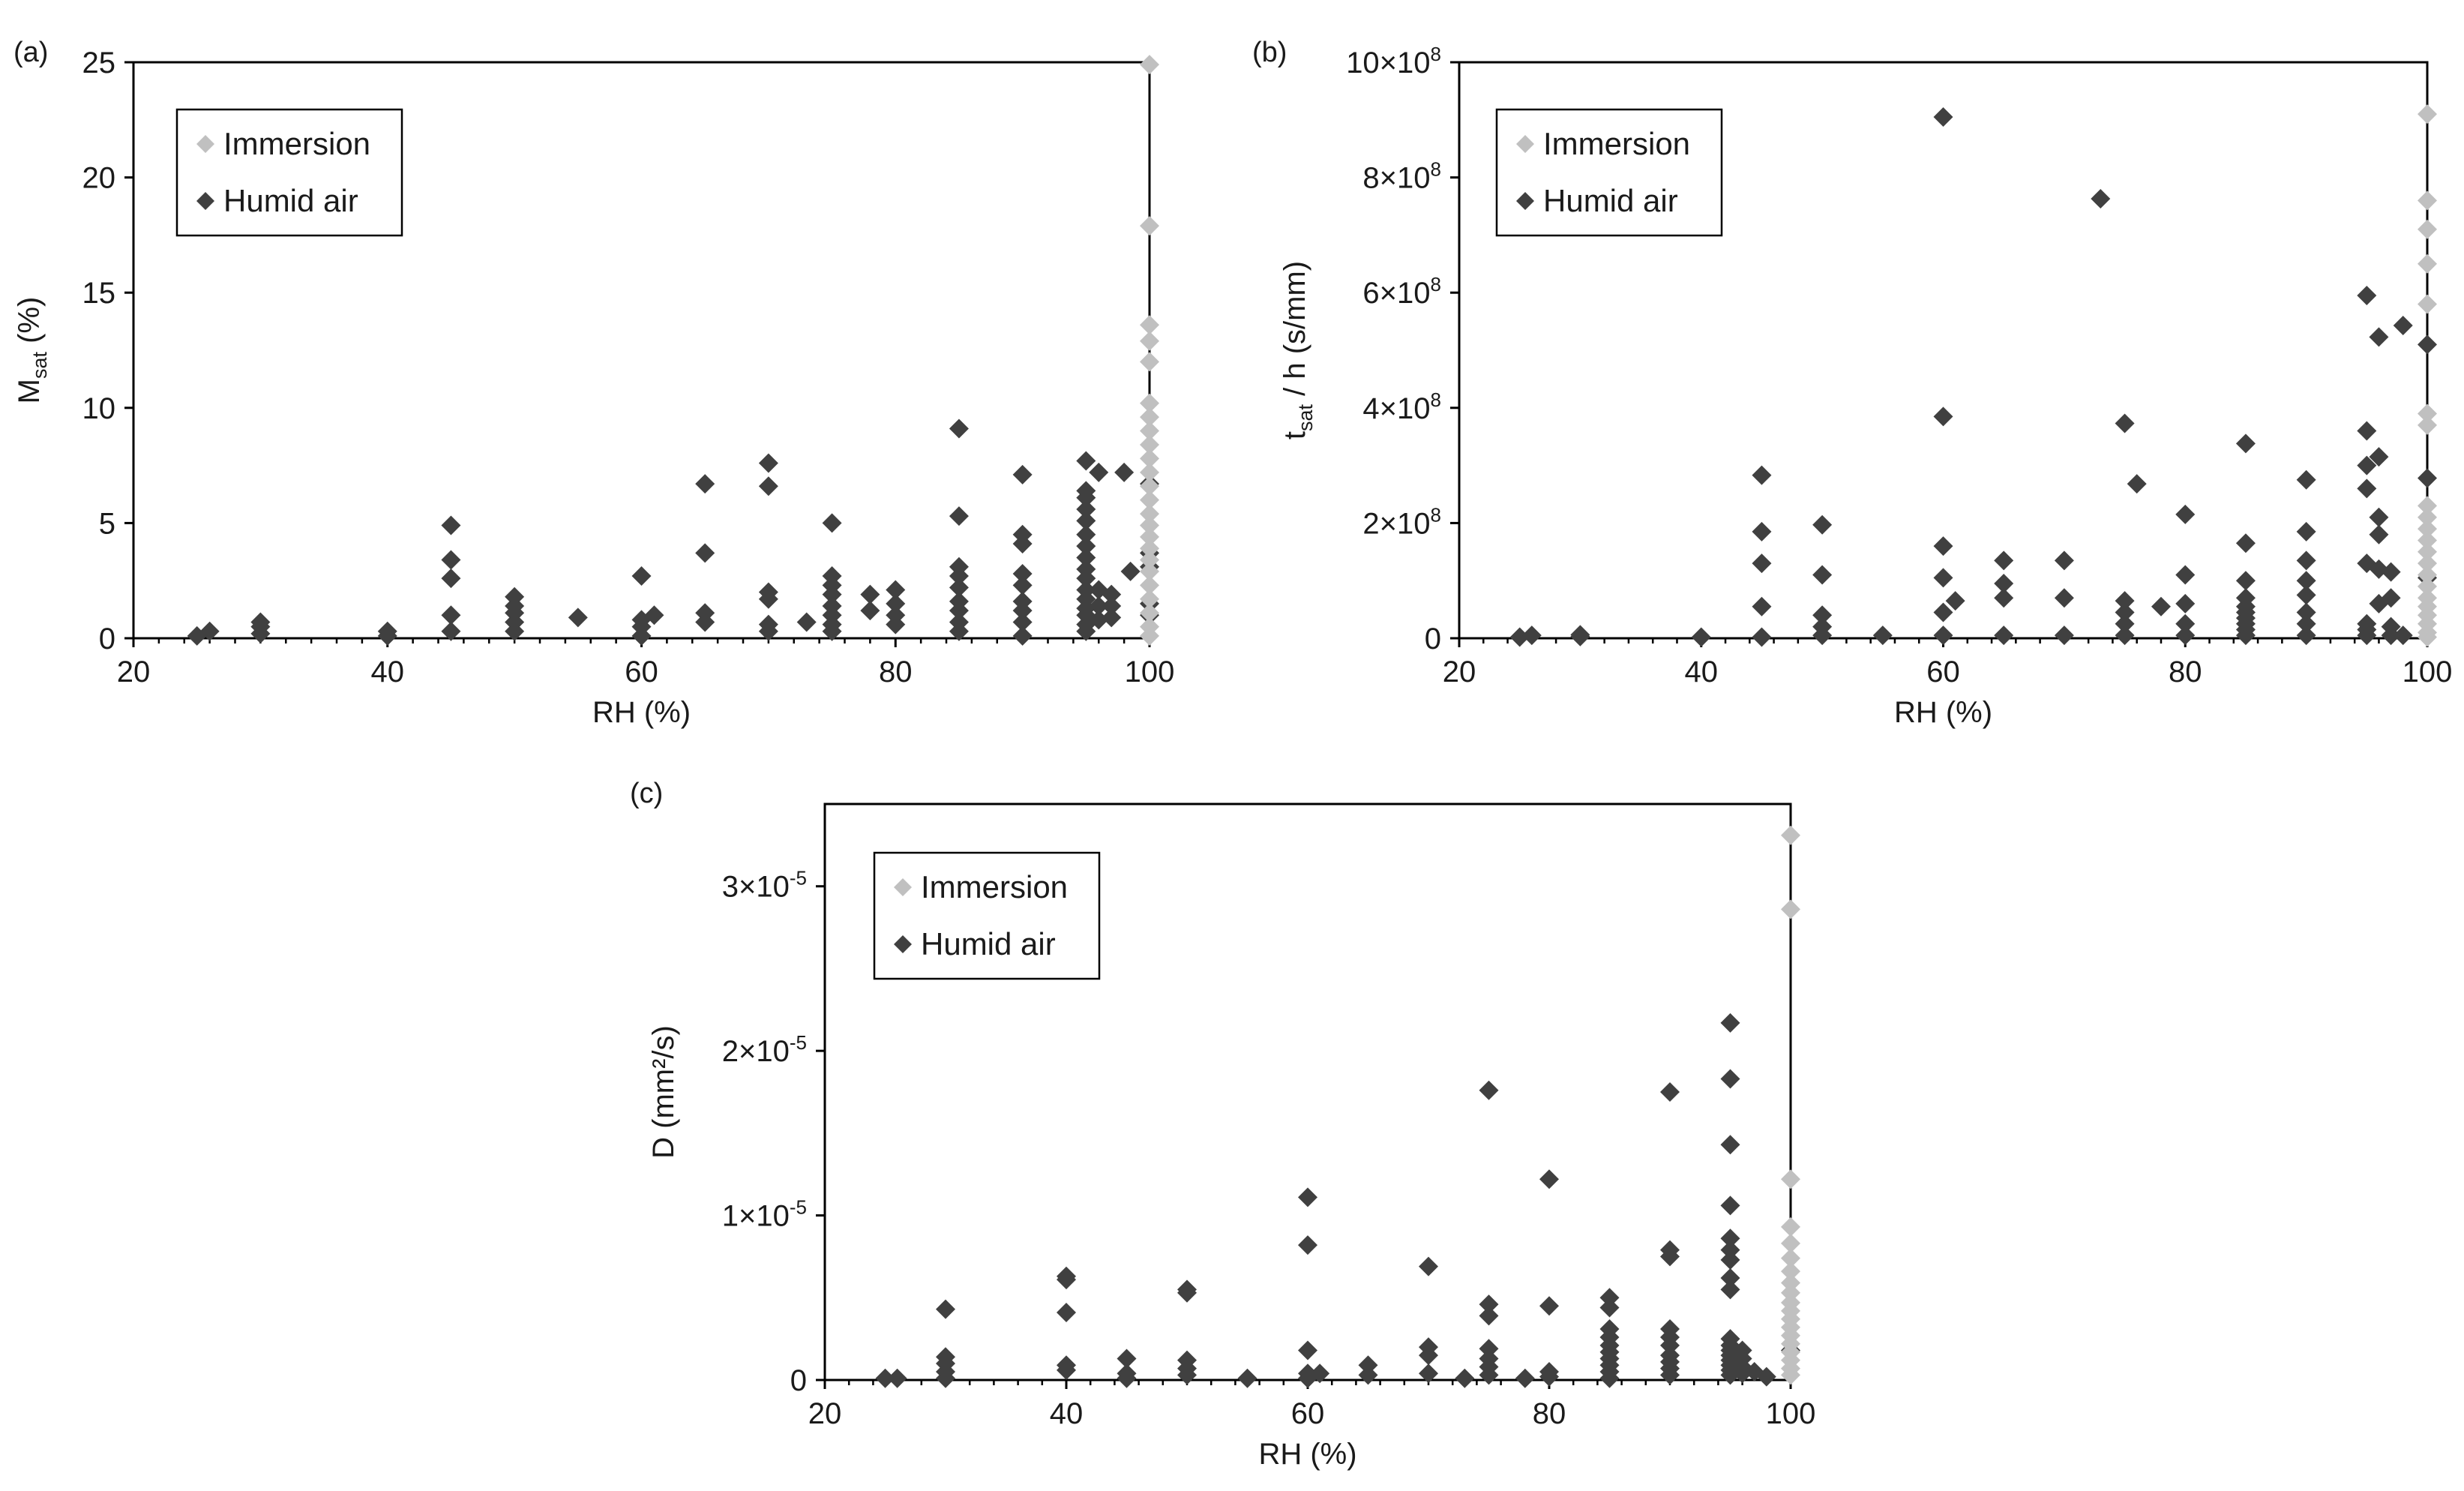  Describe the element at coordinates (99, 293) in the screenshot. I see `y-tick-label: 15` at that location.